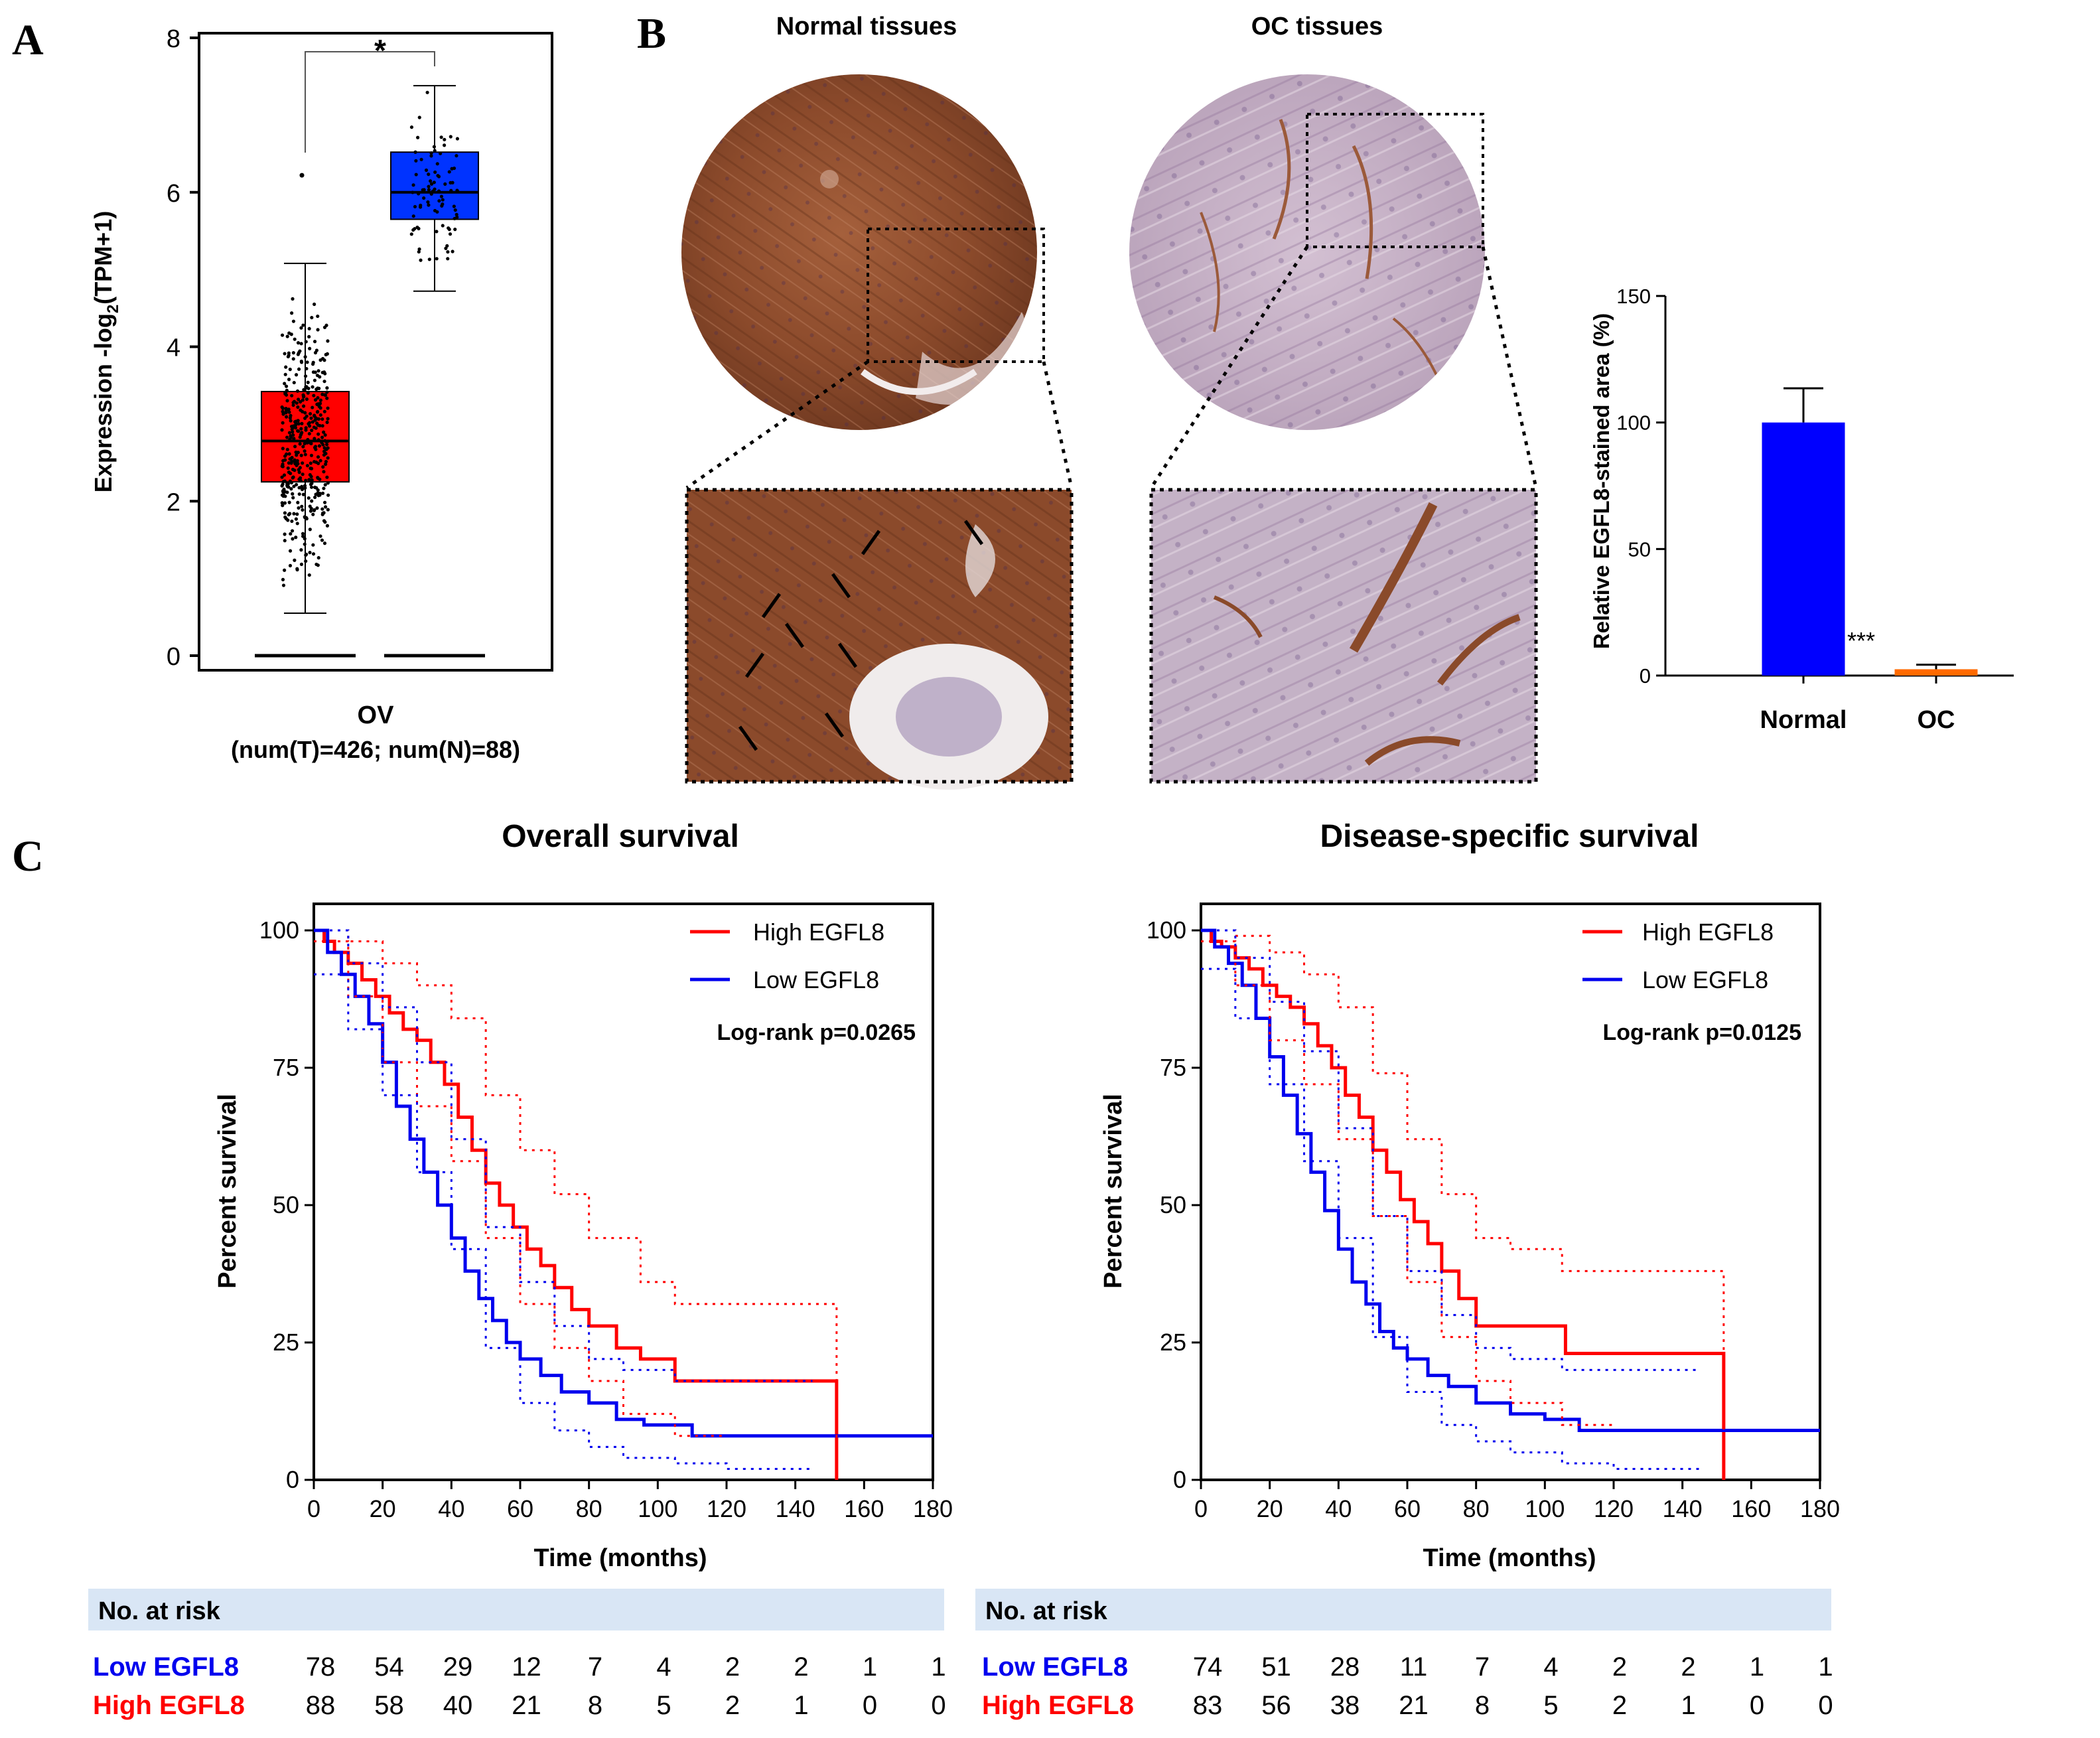 The height and width of the screenshot is (1738, 2100). Describe the element at coordinates (1173, 1067) in the screenshot. I see `km-y-tick-label: 75` at that location.